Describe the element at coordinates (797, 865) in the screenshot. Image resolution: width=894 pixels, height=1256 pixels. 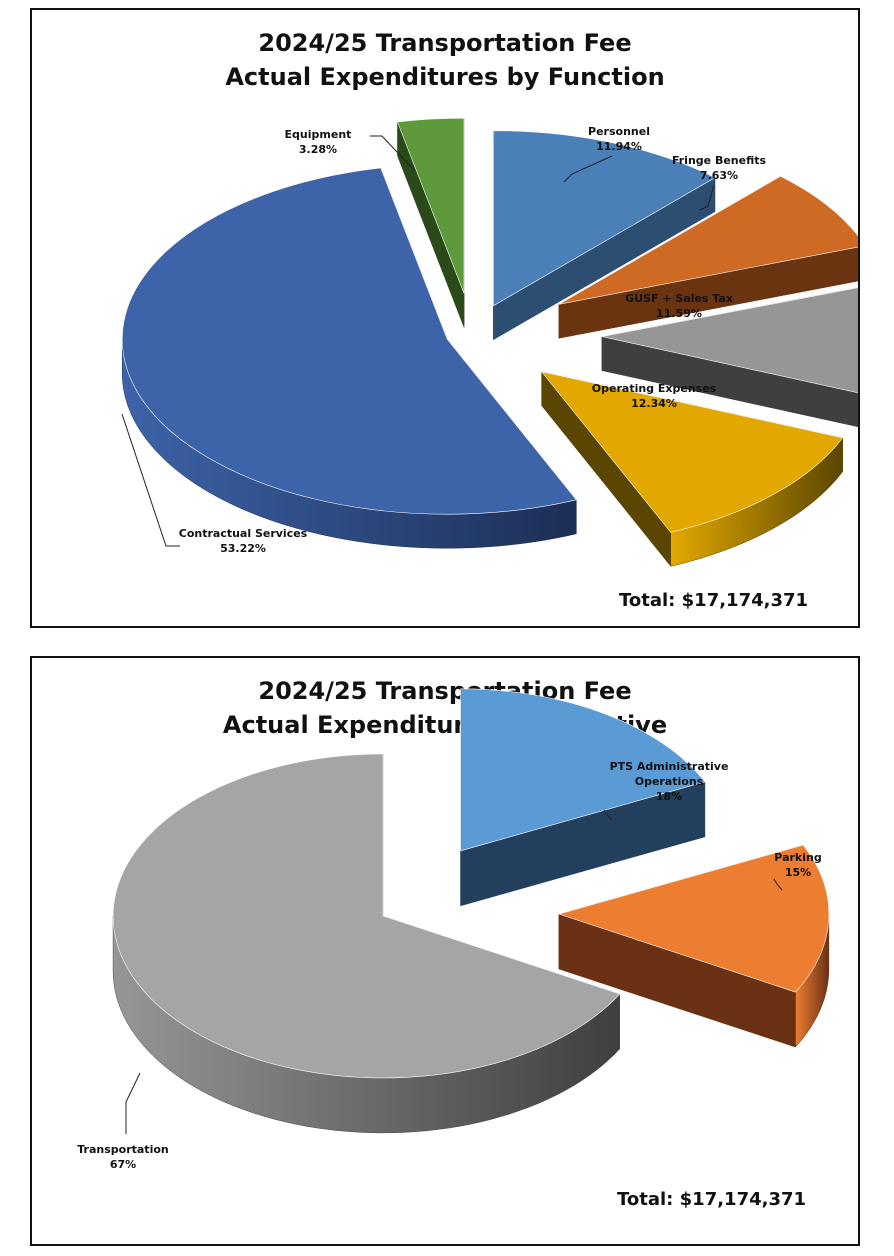
I see `undefined-parking-label: Parking 15%` at that location.